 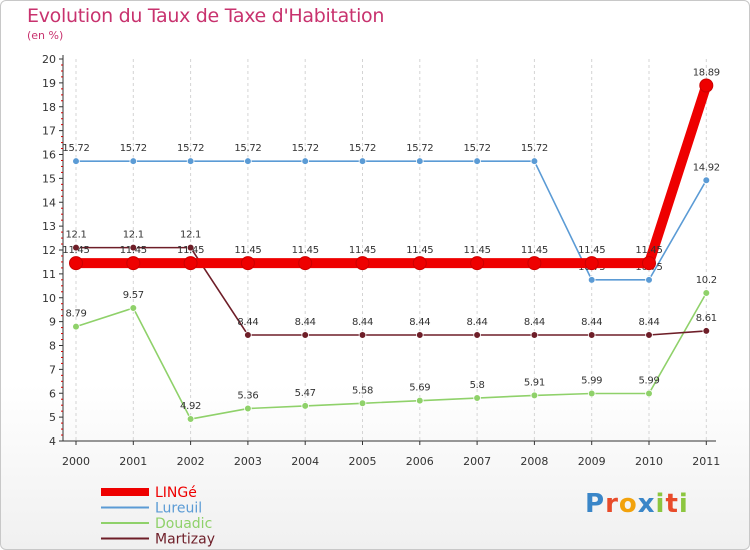 I want to click on data-label-douadic: 5.69, so click(x=419, y=388).